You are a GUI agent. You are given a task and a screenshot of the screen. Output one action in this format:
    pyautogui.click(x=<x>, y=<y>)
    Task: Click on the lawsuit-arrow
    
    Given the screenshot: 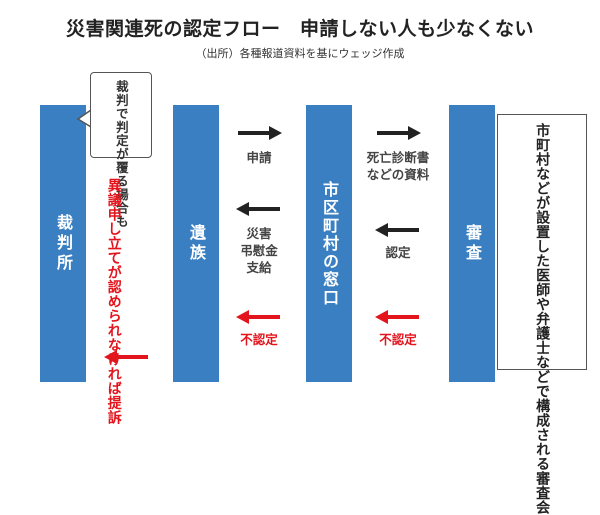 What is the action you would take?
    pyautogui.click(x=126, y=357)
    